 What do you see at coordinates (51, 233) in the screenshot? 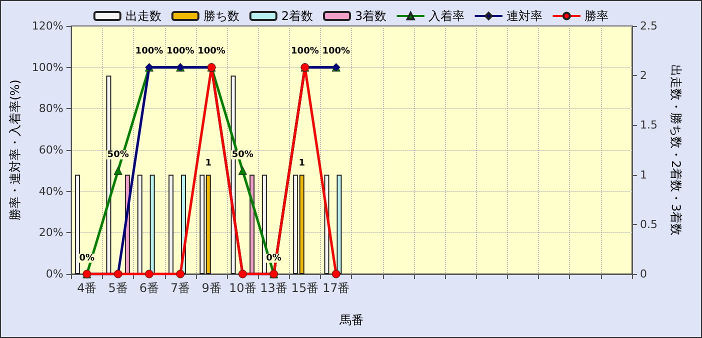
I see `y-tick-label: 20%` at bounding box center [51, 233].